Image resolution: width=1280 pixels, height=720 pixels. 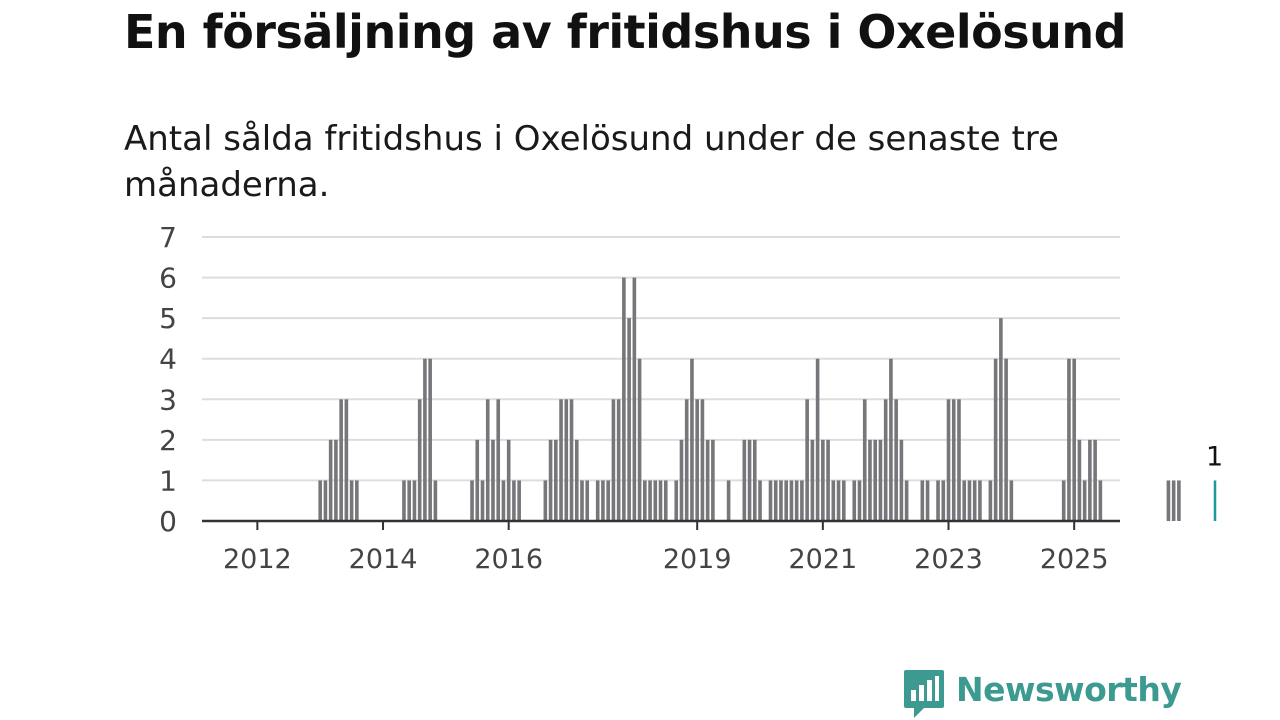 I want to click on y-tick-label: 3, so click(x=168, y=399).